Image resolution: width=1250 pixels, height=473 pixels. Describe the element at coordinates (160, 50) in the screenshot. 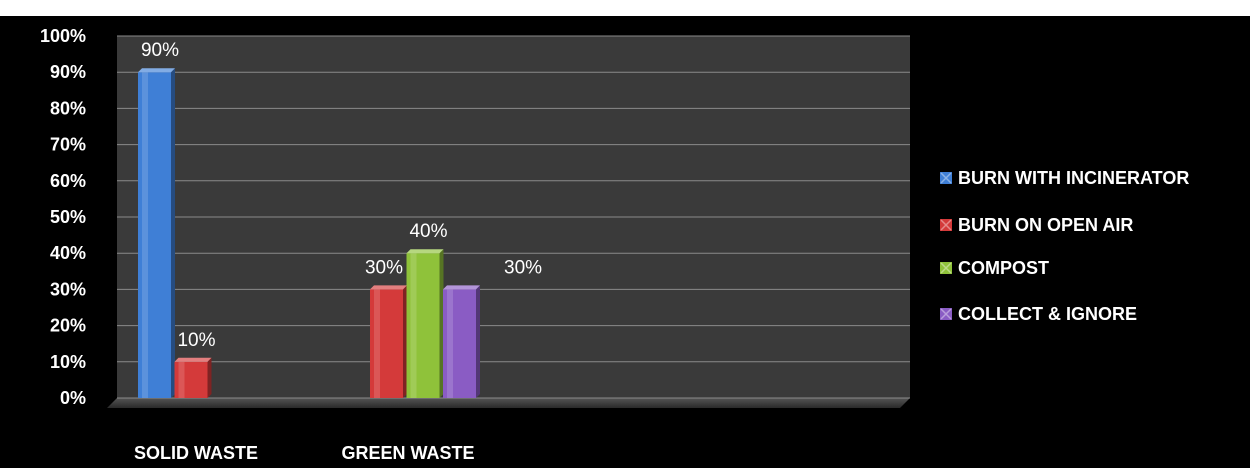

I see `data-label: 90%` at that location.